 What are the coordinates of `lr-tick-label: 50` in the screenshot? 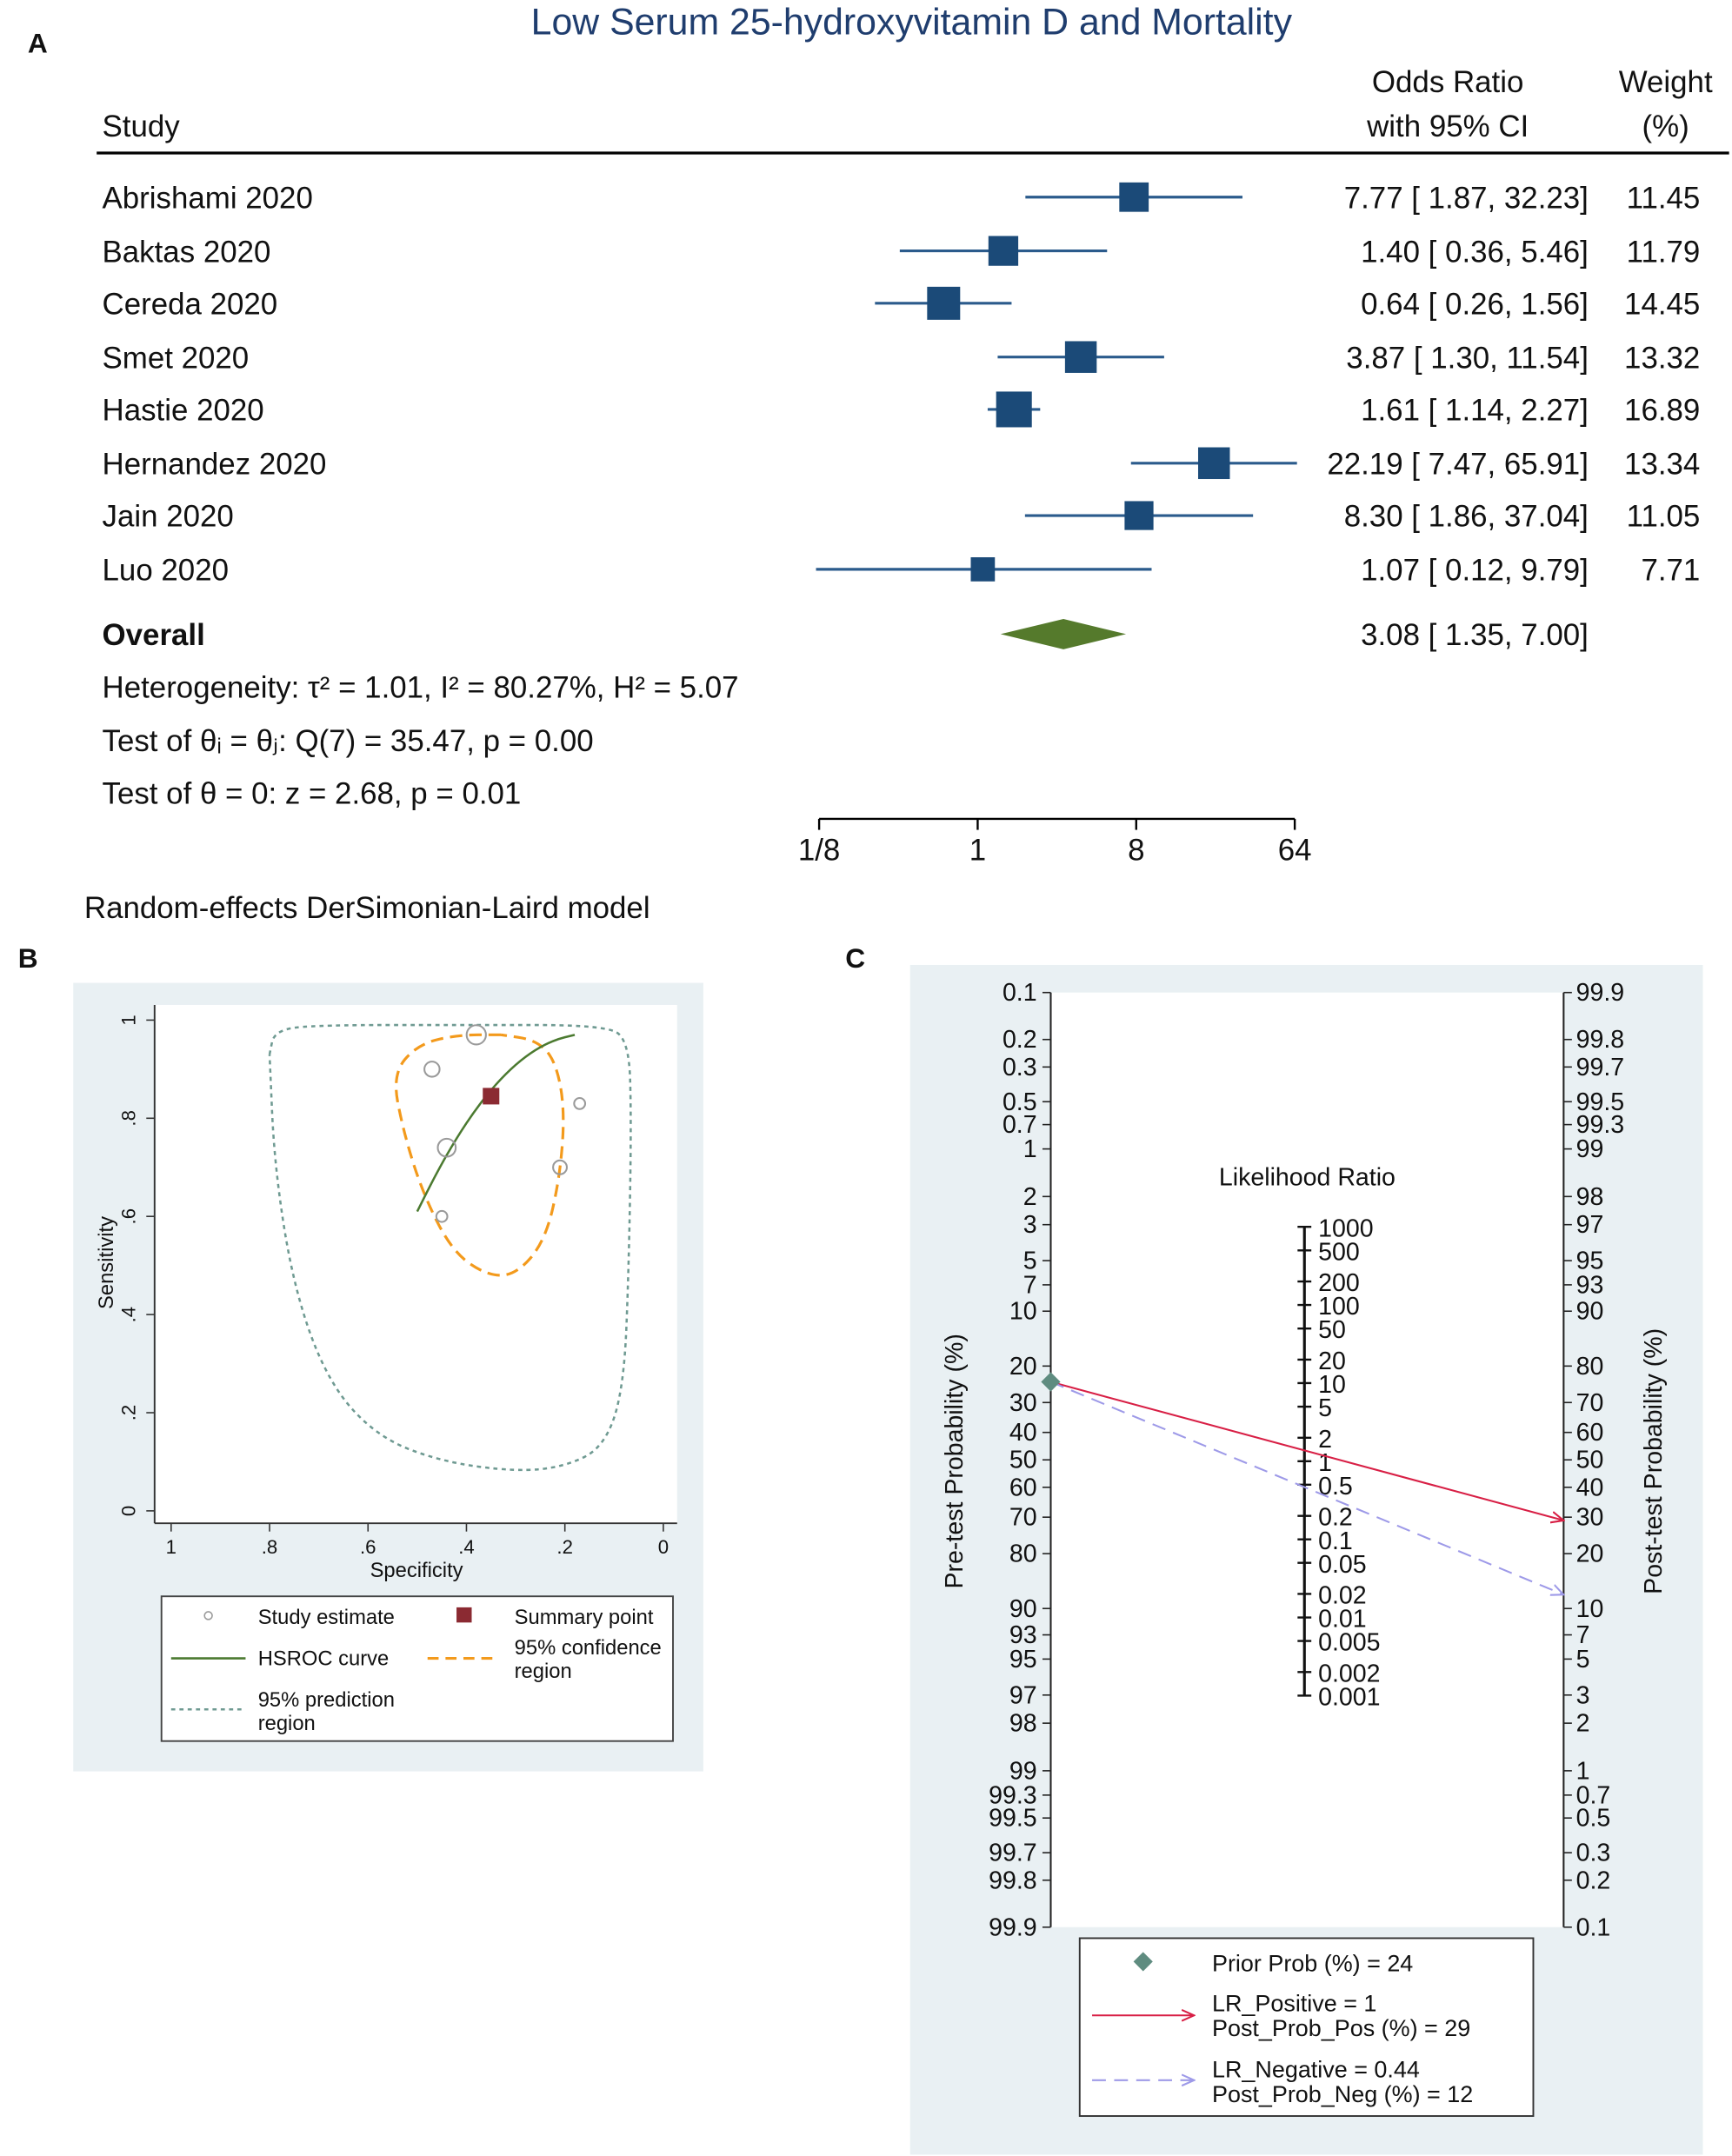 It's located at (1332, 1330).